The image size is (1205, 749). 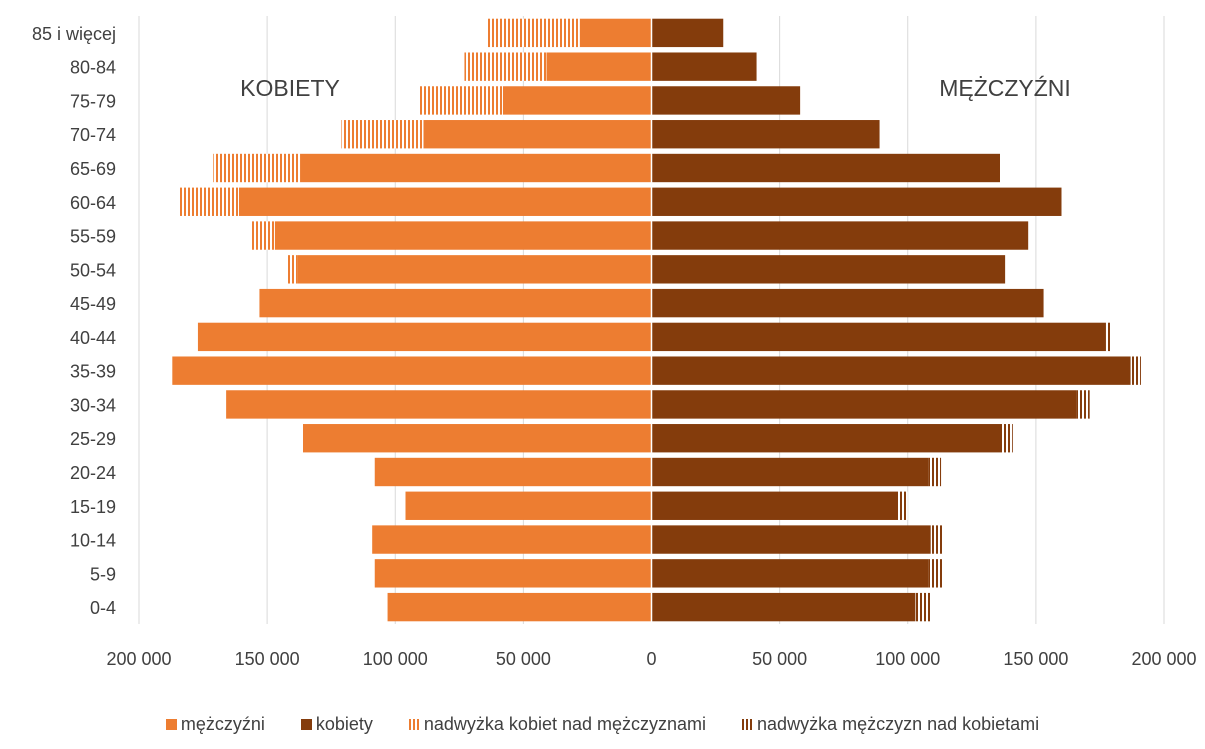 What do you see at coordinates (533, 33) in the screenshot?
I see `bar-female-surplus-85 i więcej` at bounding box center [533, 33].